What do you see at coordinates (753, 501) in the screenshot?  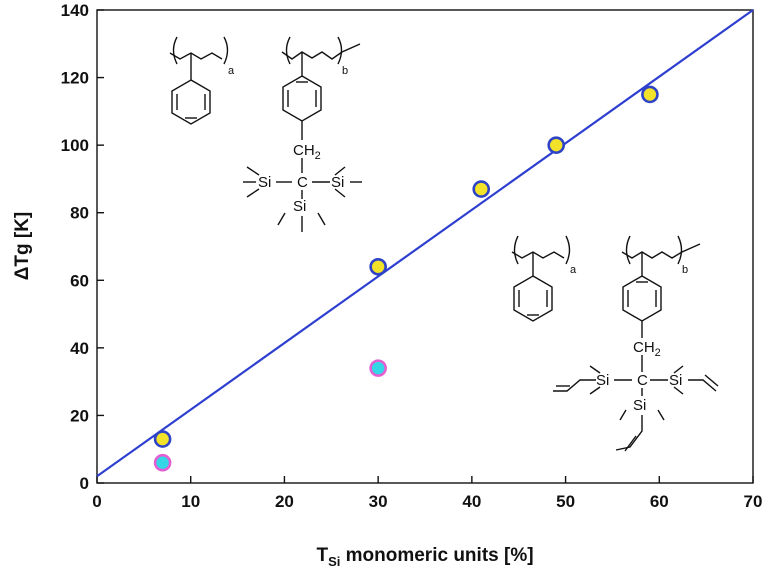 I see `x-tick-label: 70` at bounding box center [753, 501].